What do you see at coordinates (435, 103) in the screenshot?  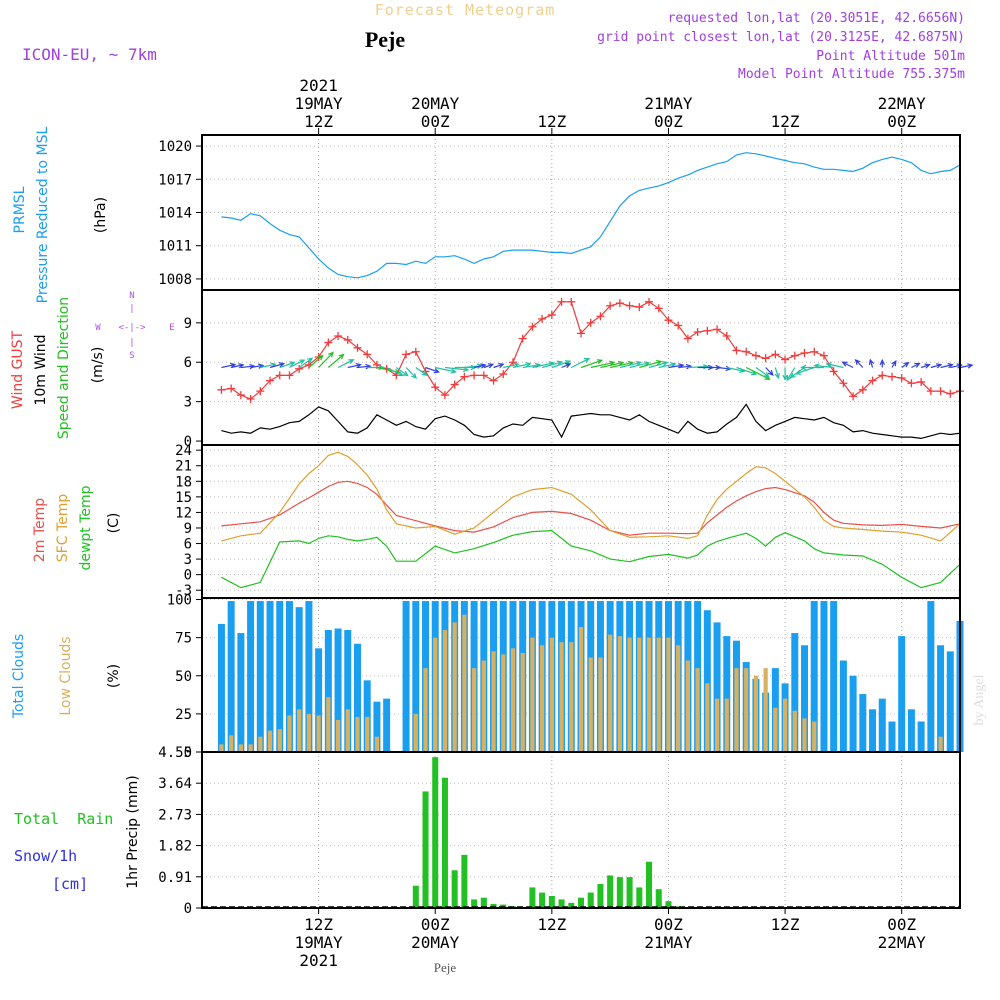 I see `top-time-label: 20MAY` at bounding box center [435, 103].